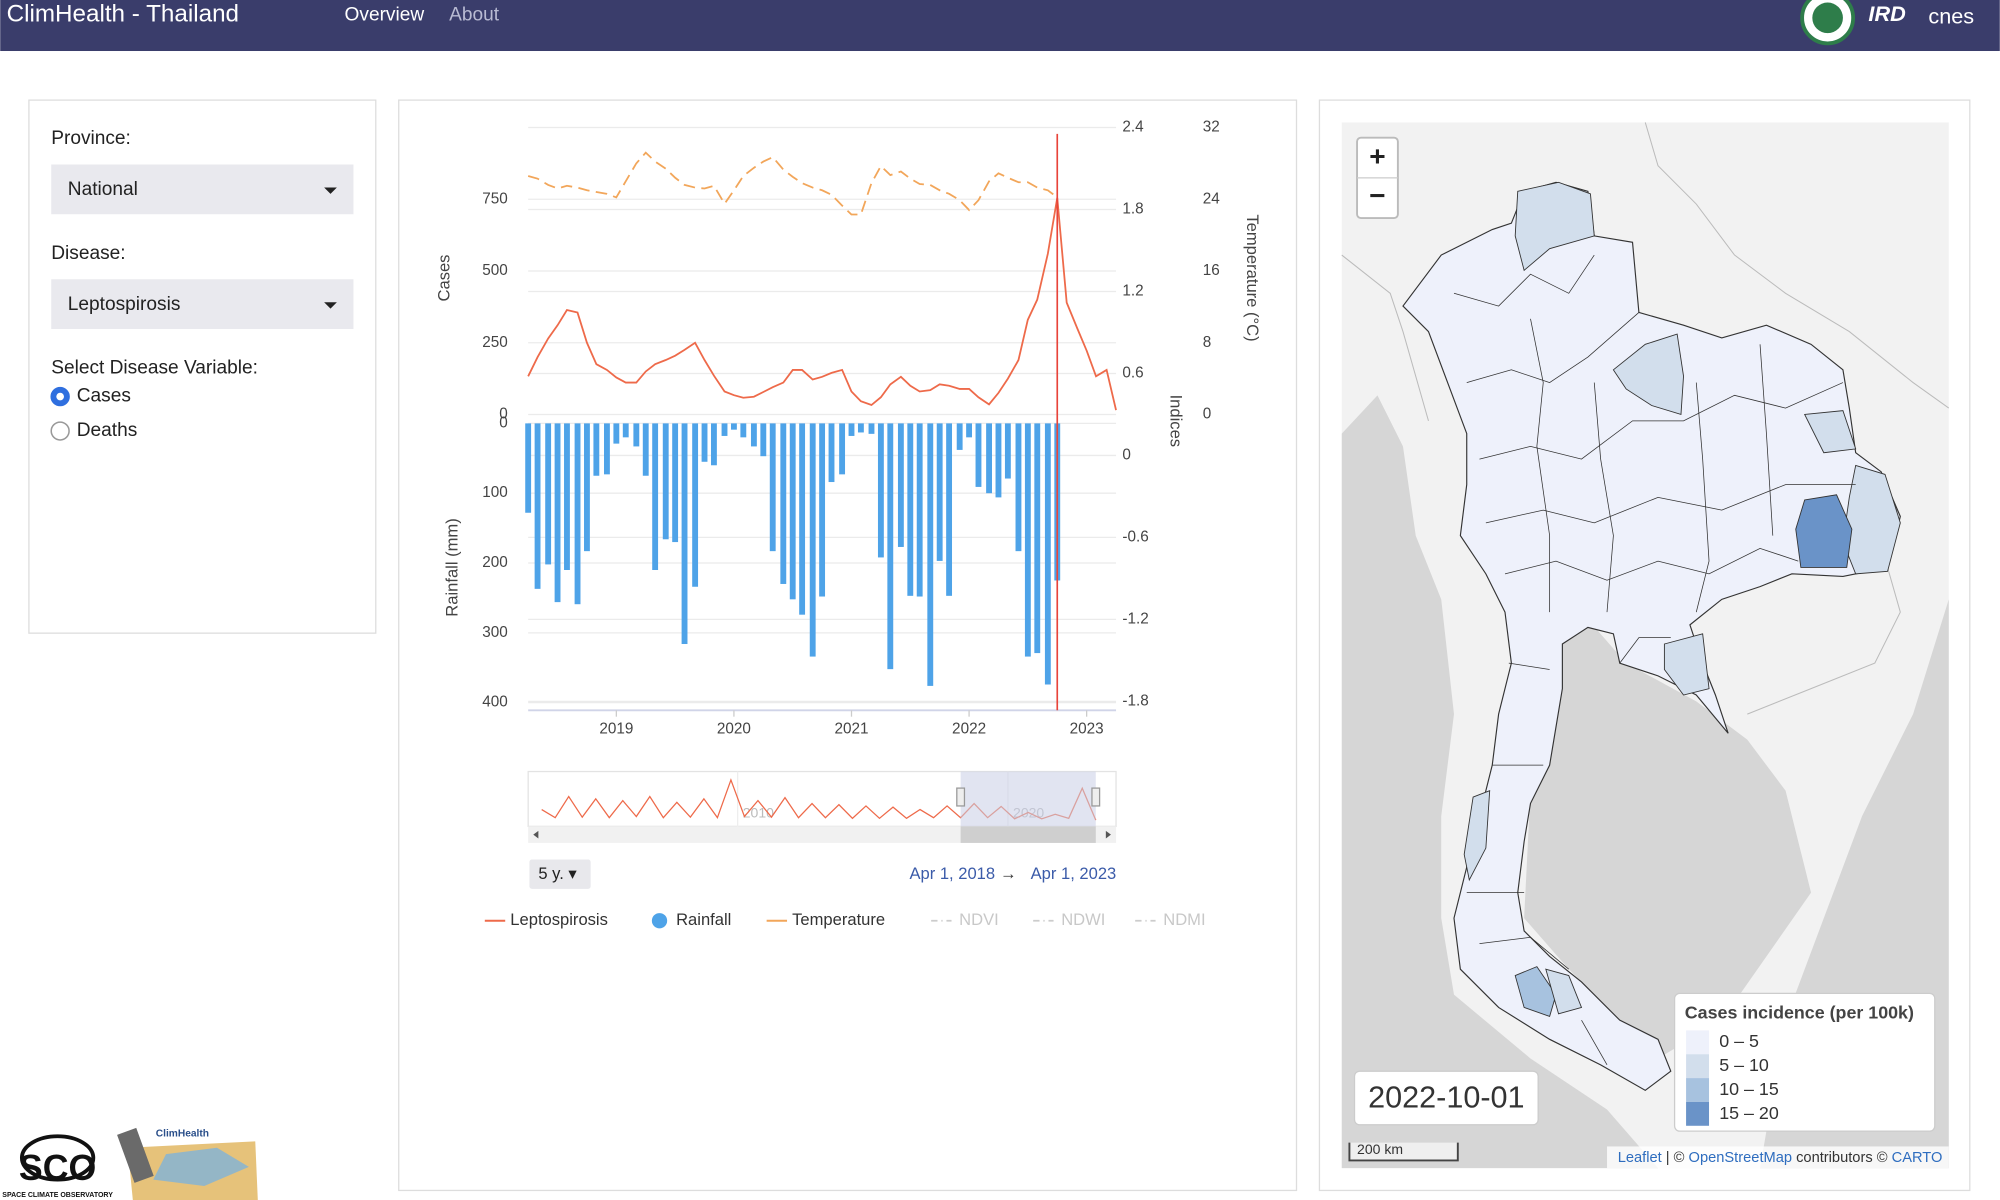 The image size is (2000, 1200). I want to click on legend-symbol, so click(659, 921).